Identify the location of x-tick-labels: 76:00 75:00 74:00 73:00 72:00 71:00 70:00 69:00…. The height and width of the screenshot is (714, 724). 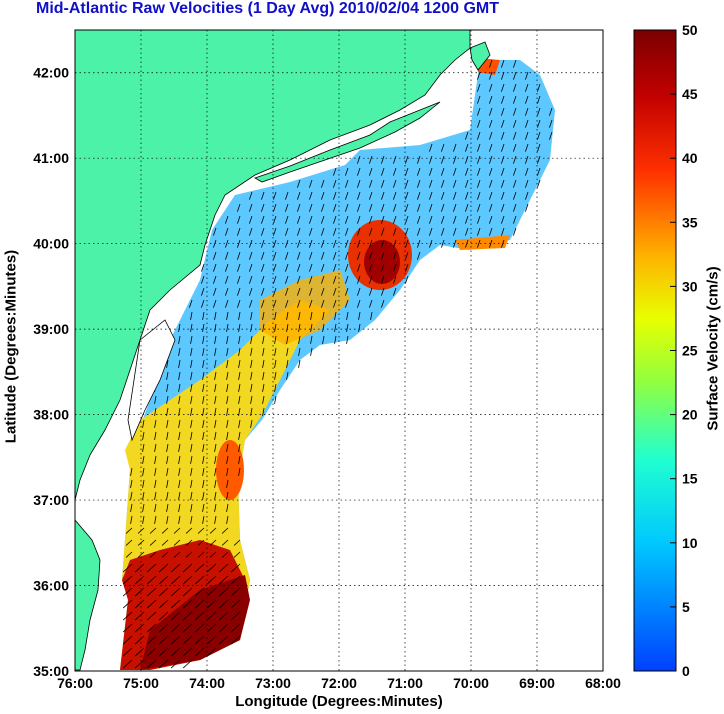
(339, 683).